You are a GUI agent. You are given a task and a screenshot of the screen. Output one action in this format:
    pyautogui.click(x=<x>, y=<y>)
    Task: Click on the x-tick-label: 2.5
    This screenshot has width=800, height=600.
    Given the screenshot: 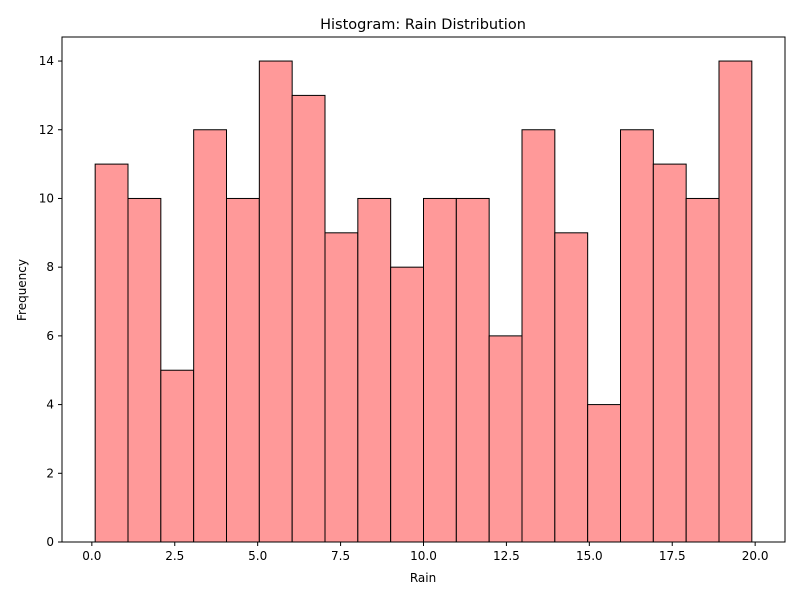 What is the action you would take?
    pyautogui.click(x=174, y=556)
    